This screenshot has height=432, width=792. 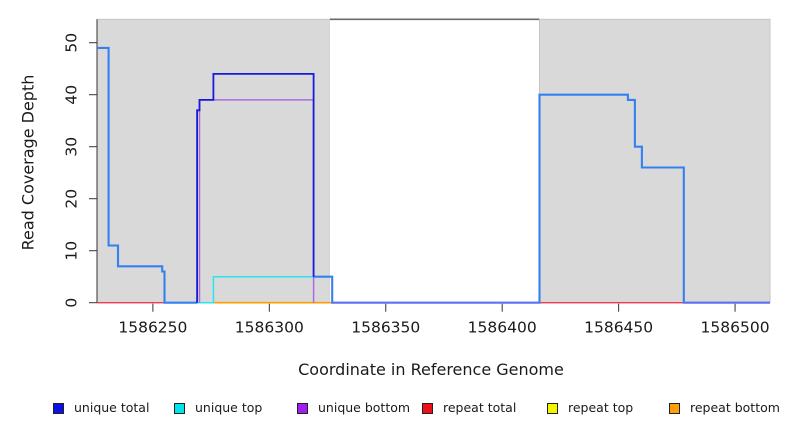 What do you see at coordinates (72, 199) in the screenshot?
I see `y-tick-label: 20` at bounding box center [72, 199].